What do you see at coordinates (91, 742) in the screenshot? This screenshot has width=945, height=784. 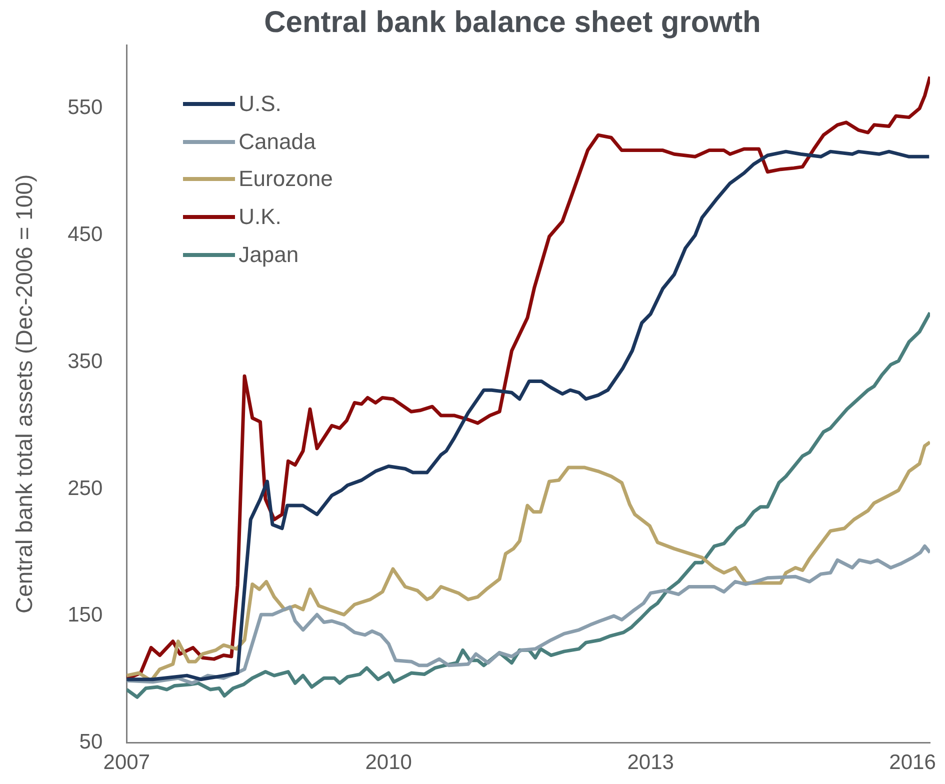 I see `y-tick-label: 50` at bounding box center [91, 742].